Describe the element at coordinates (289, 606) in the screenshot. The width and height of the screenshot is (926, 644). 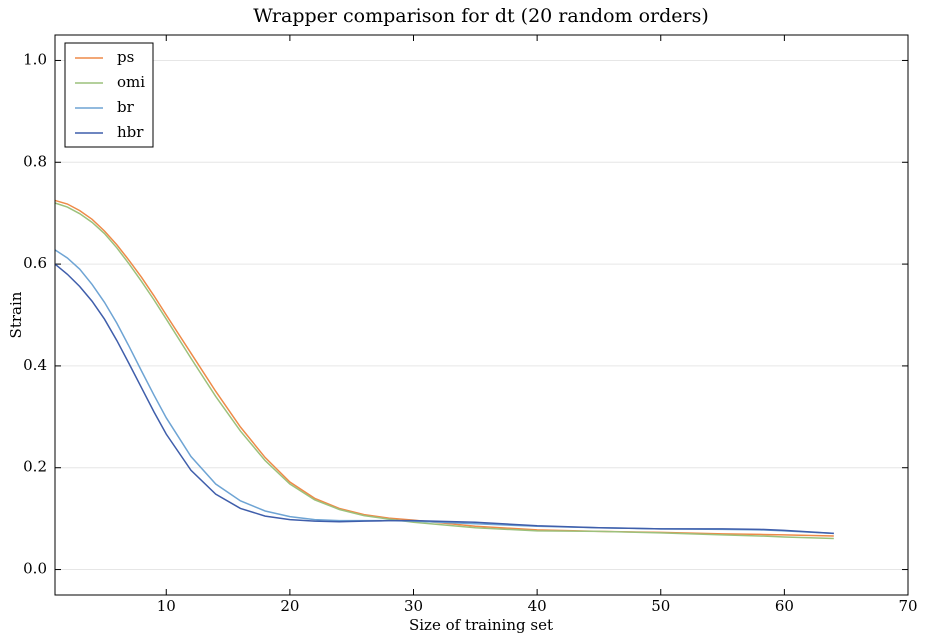
I see `x-tick-label: 20` at that location.